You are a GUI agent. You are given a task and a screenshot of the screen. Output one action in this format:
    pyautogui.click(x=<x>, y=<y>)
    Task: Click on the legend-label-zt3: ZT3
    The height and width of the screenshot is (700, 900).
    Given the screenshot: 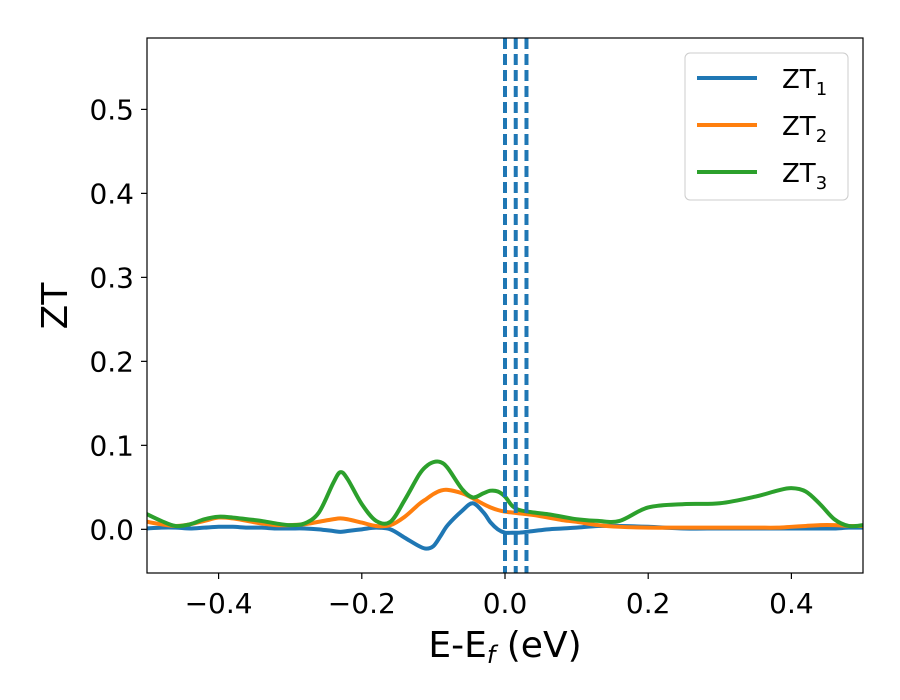 What is the action you would take?
    pyautogui.click(x=804, y=176)
    